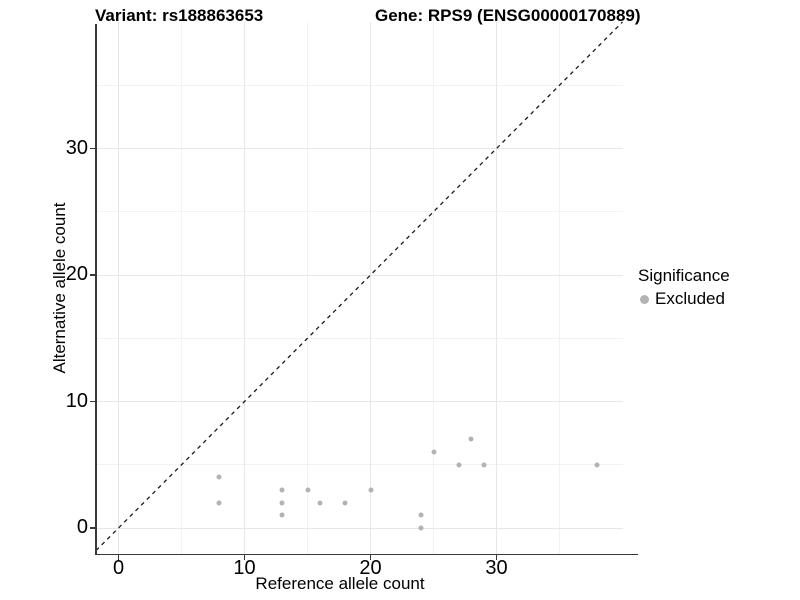  Describe the element at coordinates (96, 289) in the screenshot. I see `y-axis-line` at that location.